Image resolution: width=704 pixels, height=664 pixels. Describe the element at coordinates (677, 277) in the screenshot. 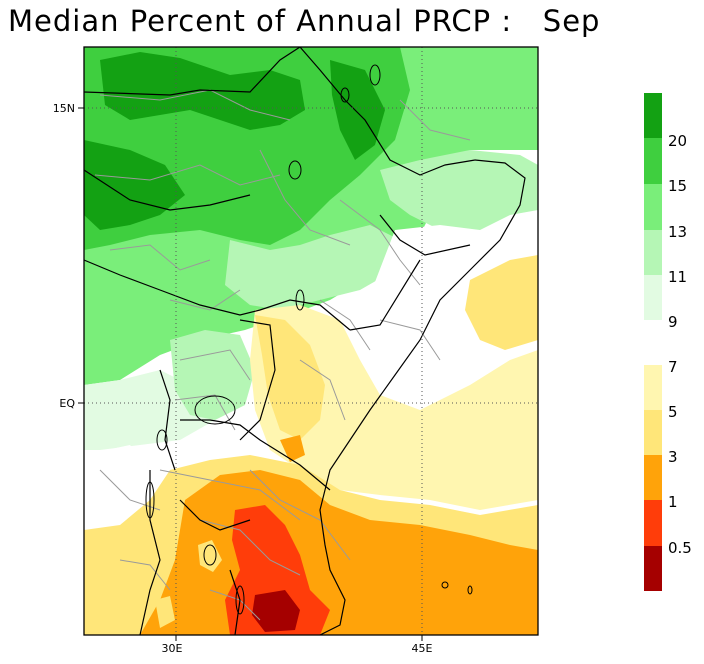

I see `colorbar-label-11: 11` at that location.